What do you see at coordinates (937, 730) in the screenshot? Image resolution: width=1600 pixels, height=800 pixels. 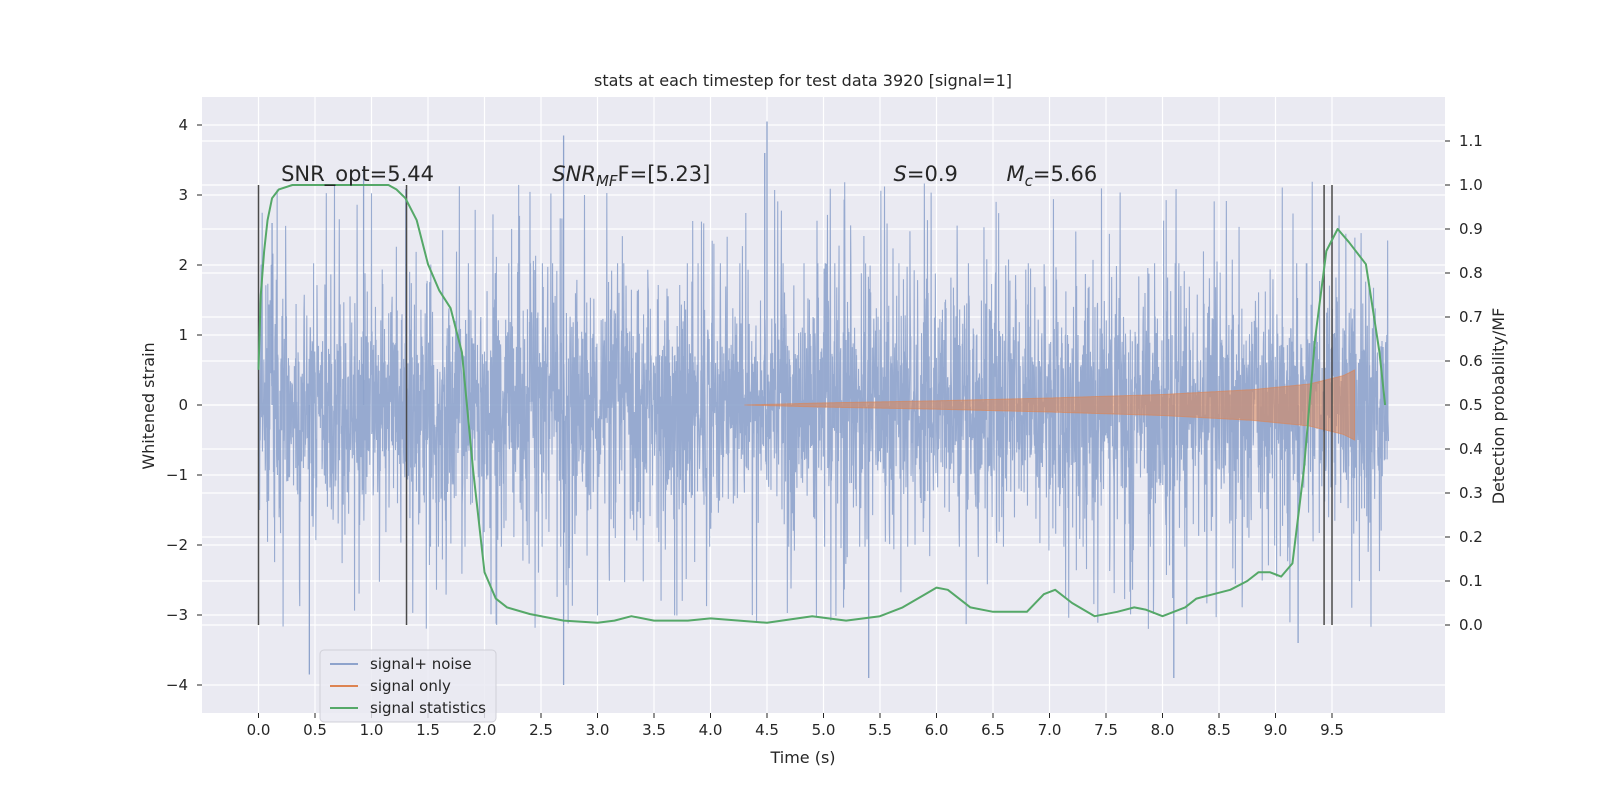 I see `x-tick-label-12: 6.0` at bounding box center [937, 730].